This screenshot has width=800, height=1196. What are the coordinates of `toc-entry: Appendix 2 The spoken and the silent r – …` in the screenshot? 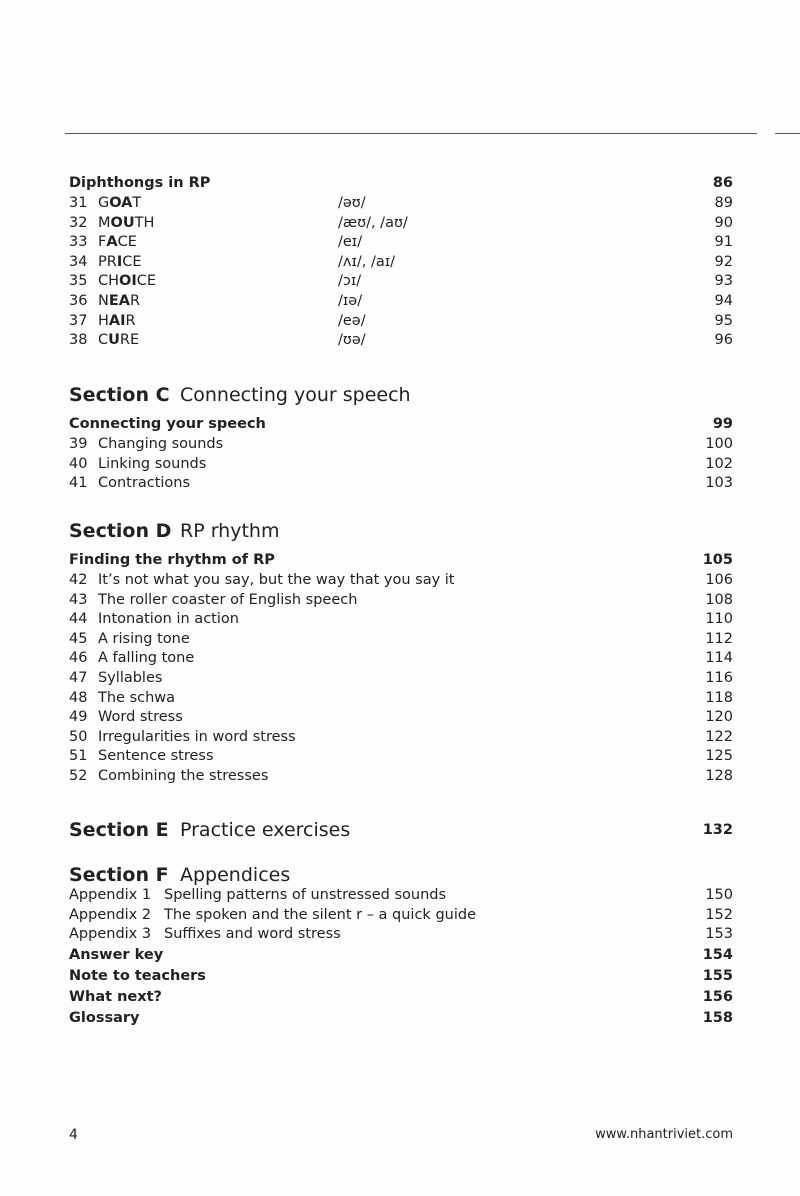 It's located at (401, 916).